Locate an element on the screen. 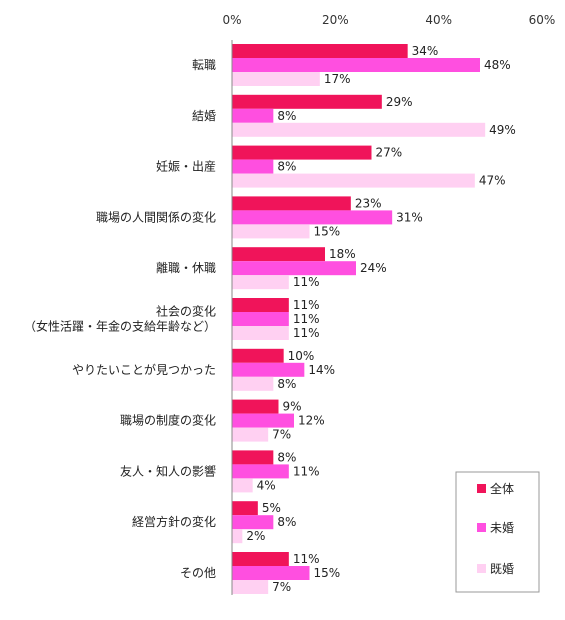 Image resolution: width=565 pixels, height=620 pixels. x-tick-label: 20% is located at coordinates (335, 20).